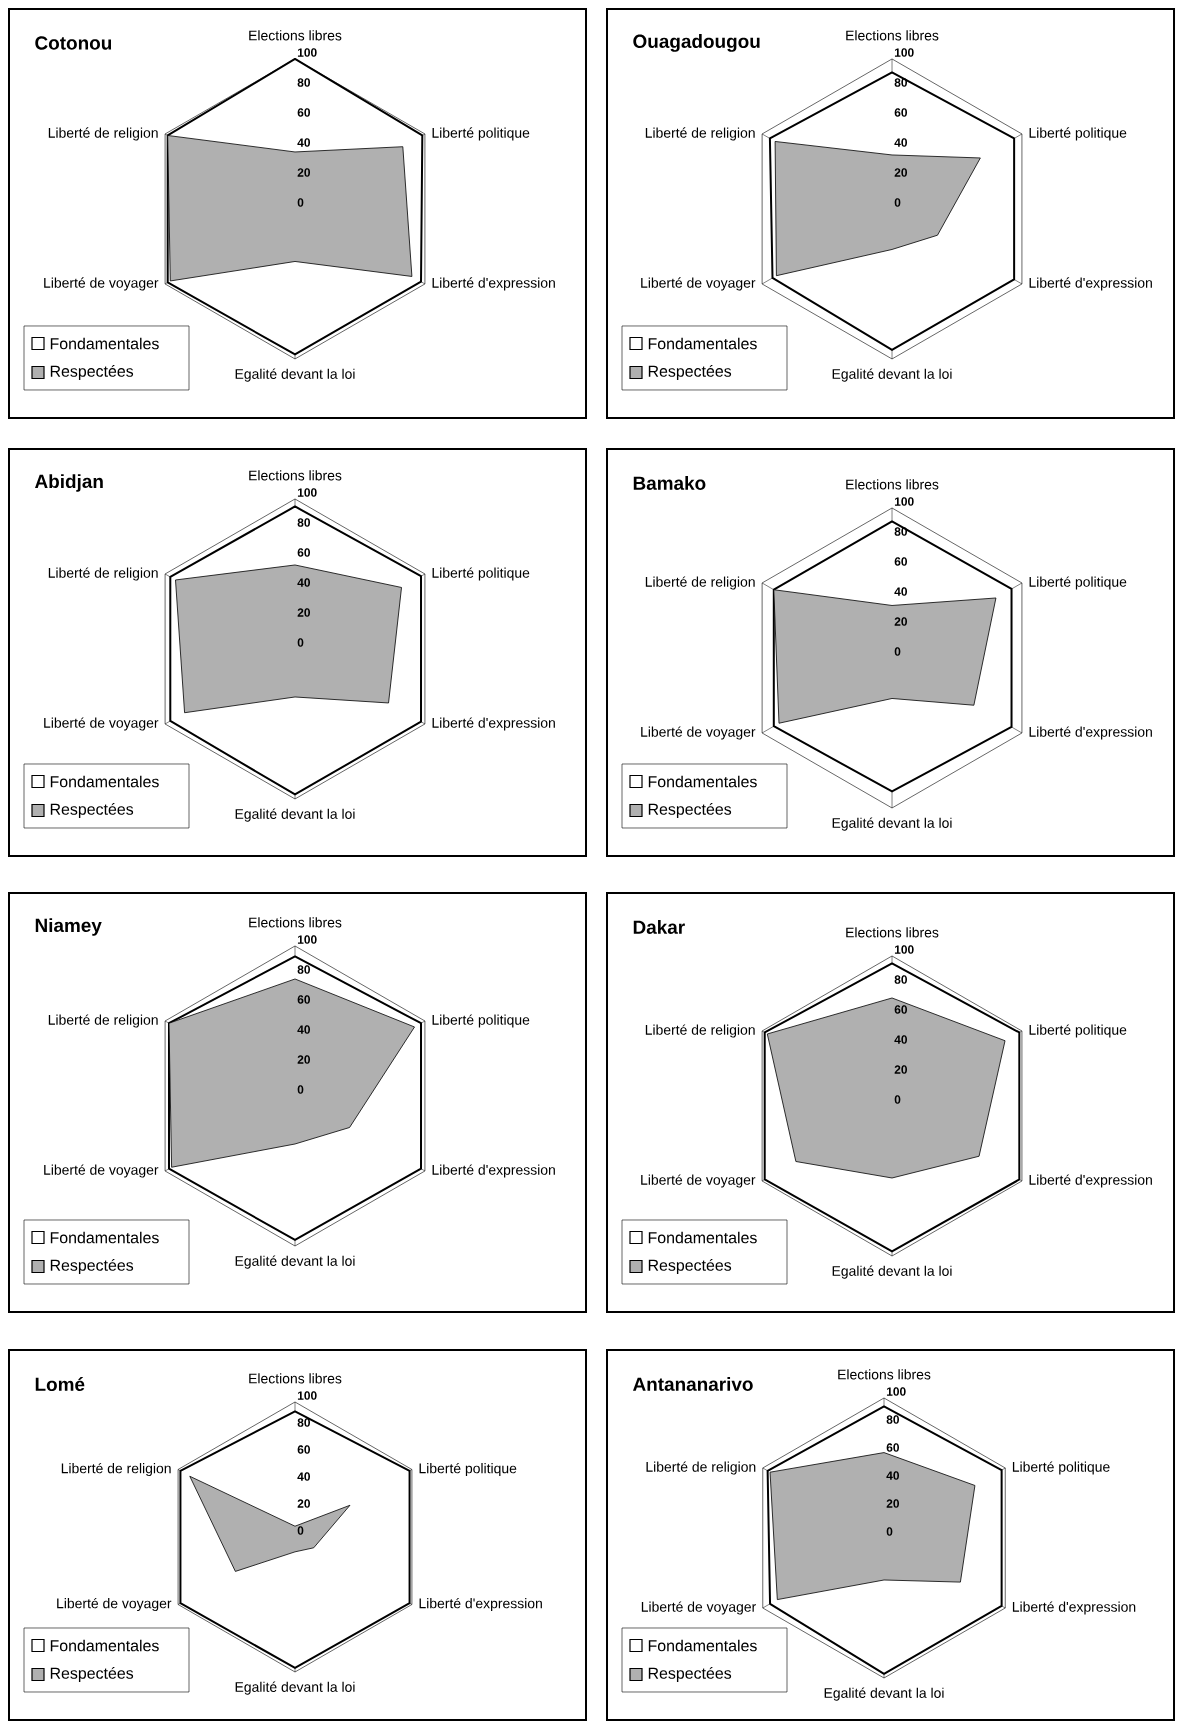 This screenshot has width=1178, height=1724. I want to click on chart-title: Antananarivo, so click(693, 1384).